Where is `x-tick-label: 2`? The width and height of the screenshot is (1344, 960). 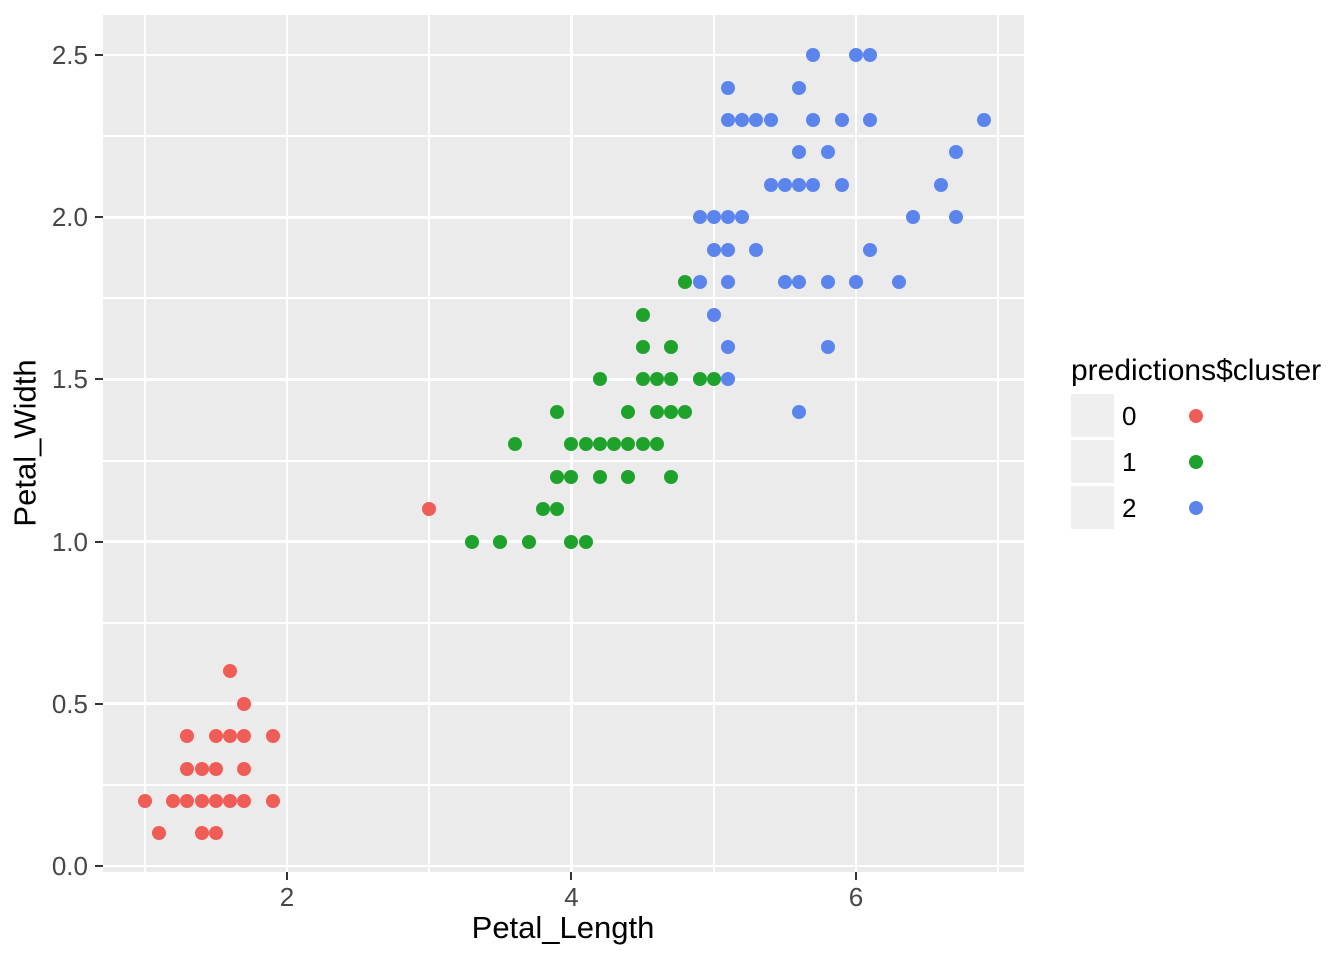 x-tick-label: 2 is located at coordinates (287, 897).